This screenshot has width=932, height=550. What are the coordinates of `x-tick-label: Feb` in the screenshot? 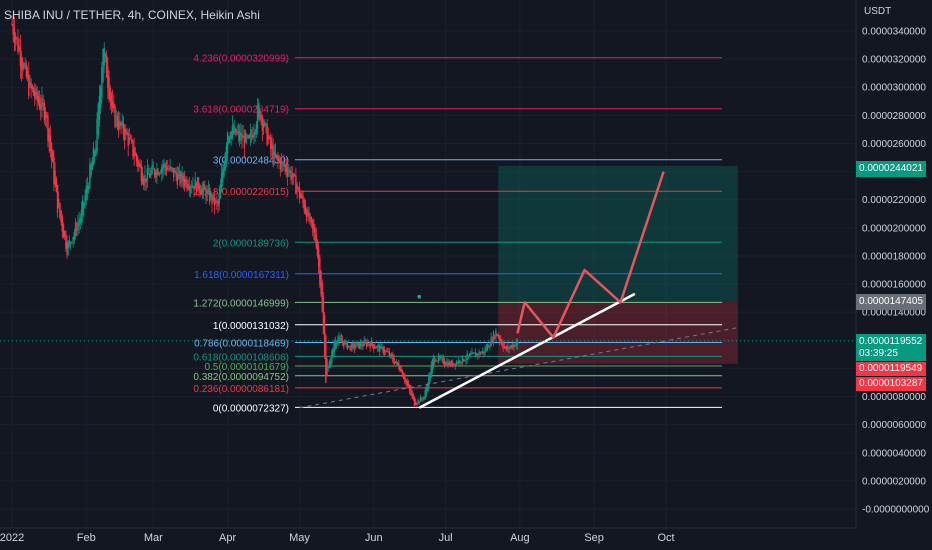 It's located at (86, 538).